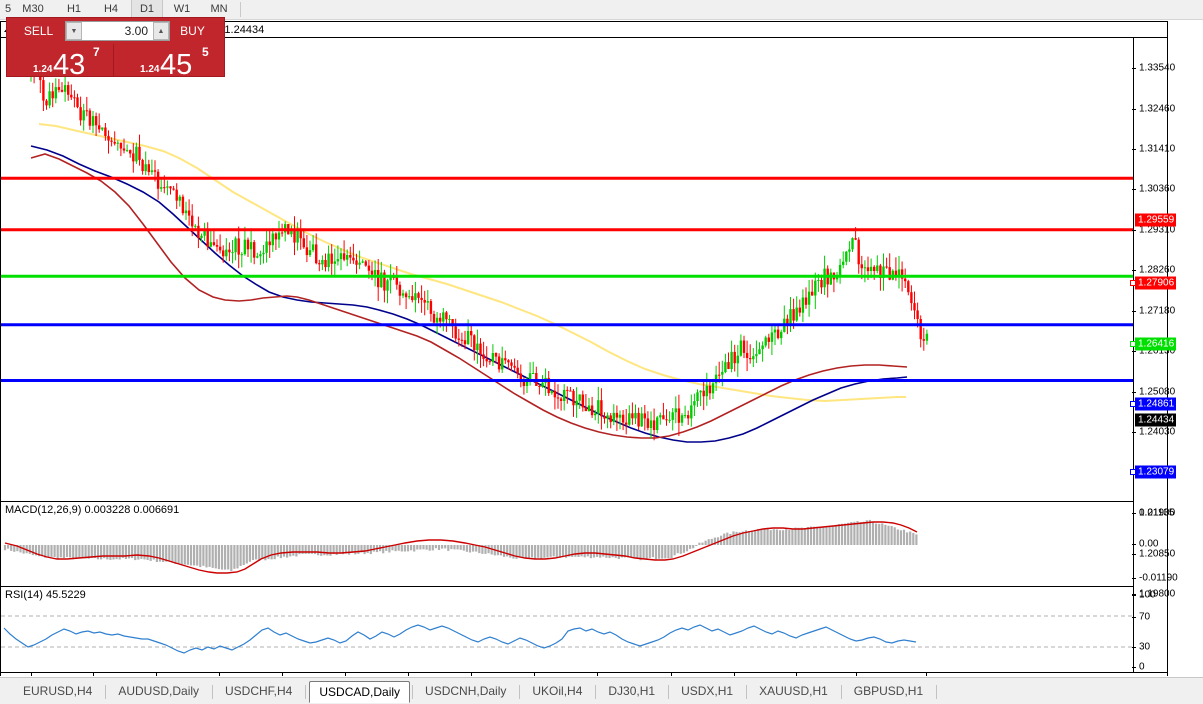 The image size is (1203, 704). What do you see at coordinates (33, 9) in the screenshot?
I see `timeframe-button-m30: M30` at bounding box center [33, 9].